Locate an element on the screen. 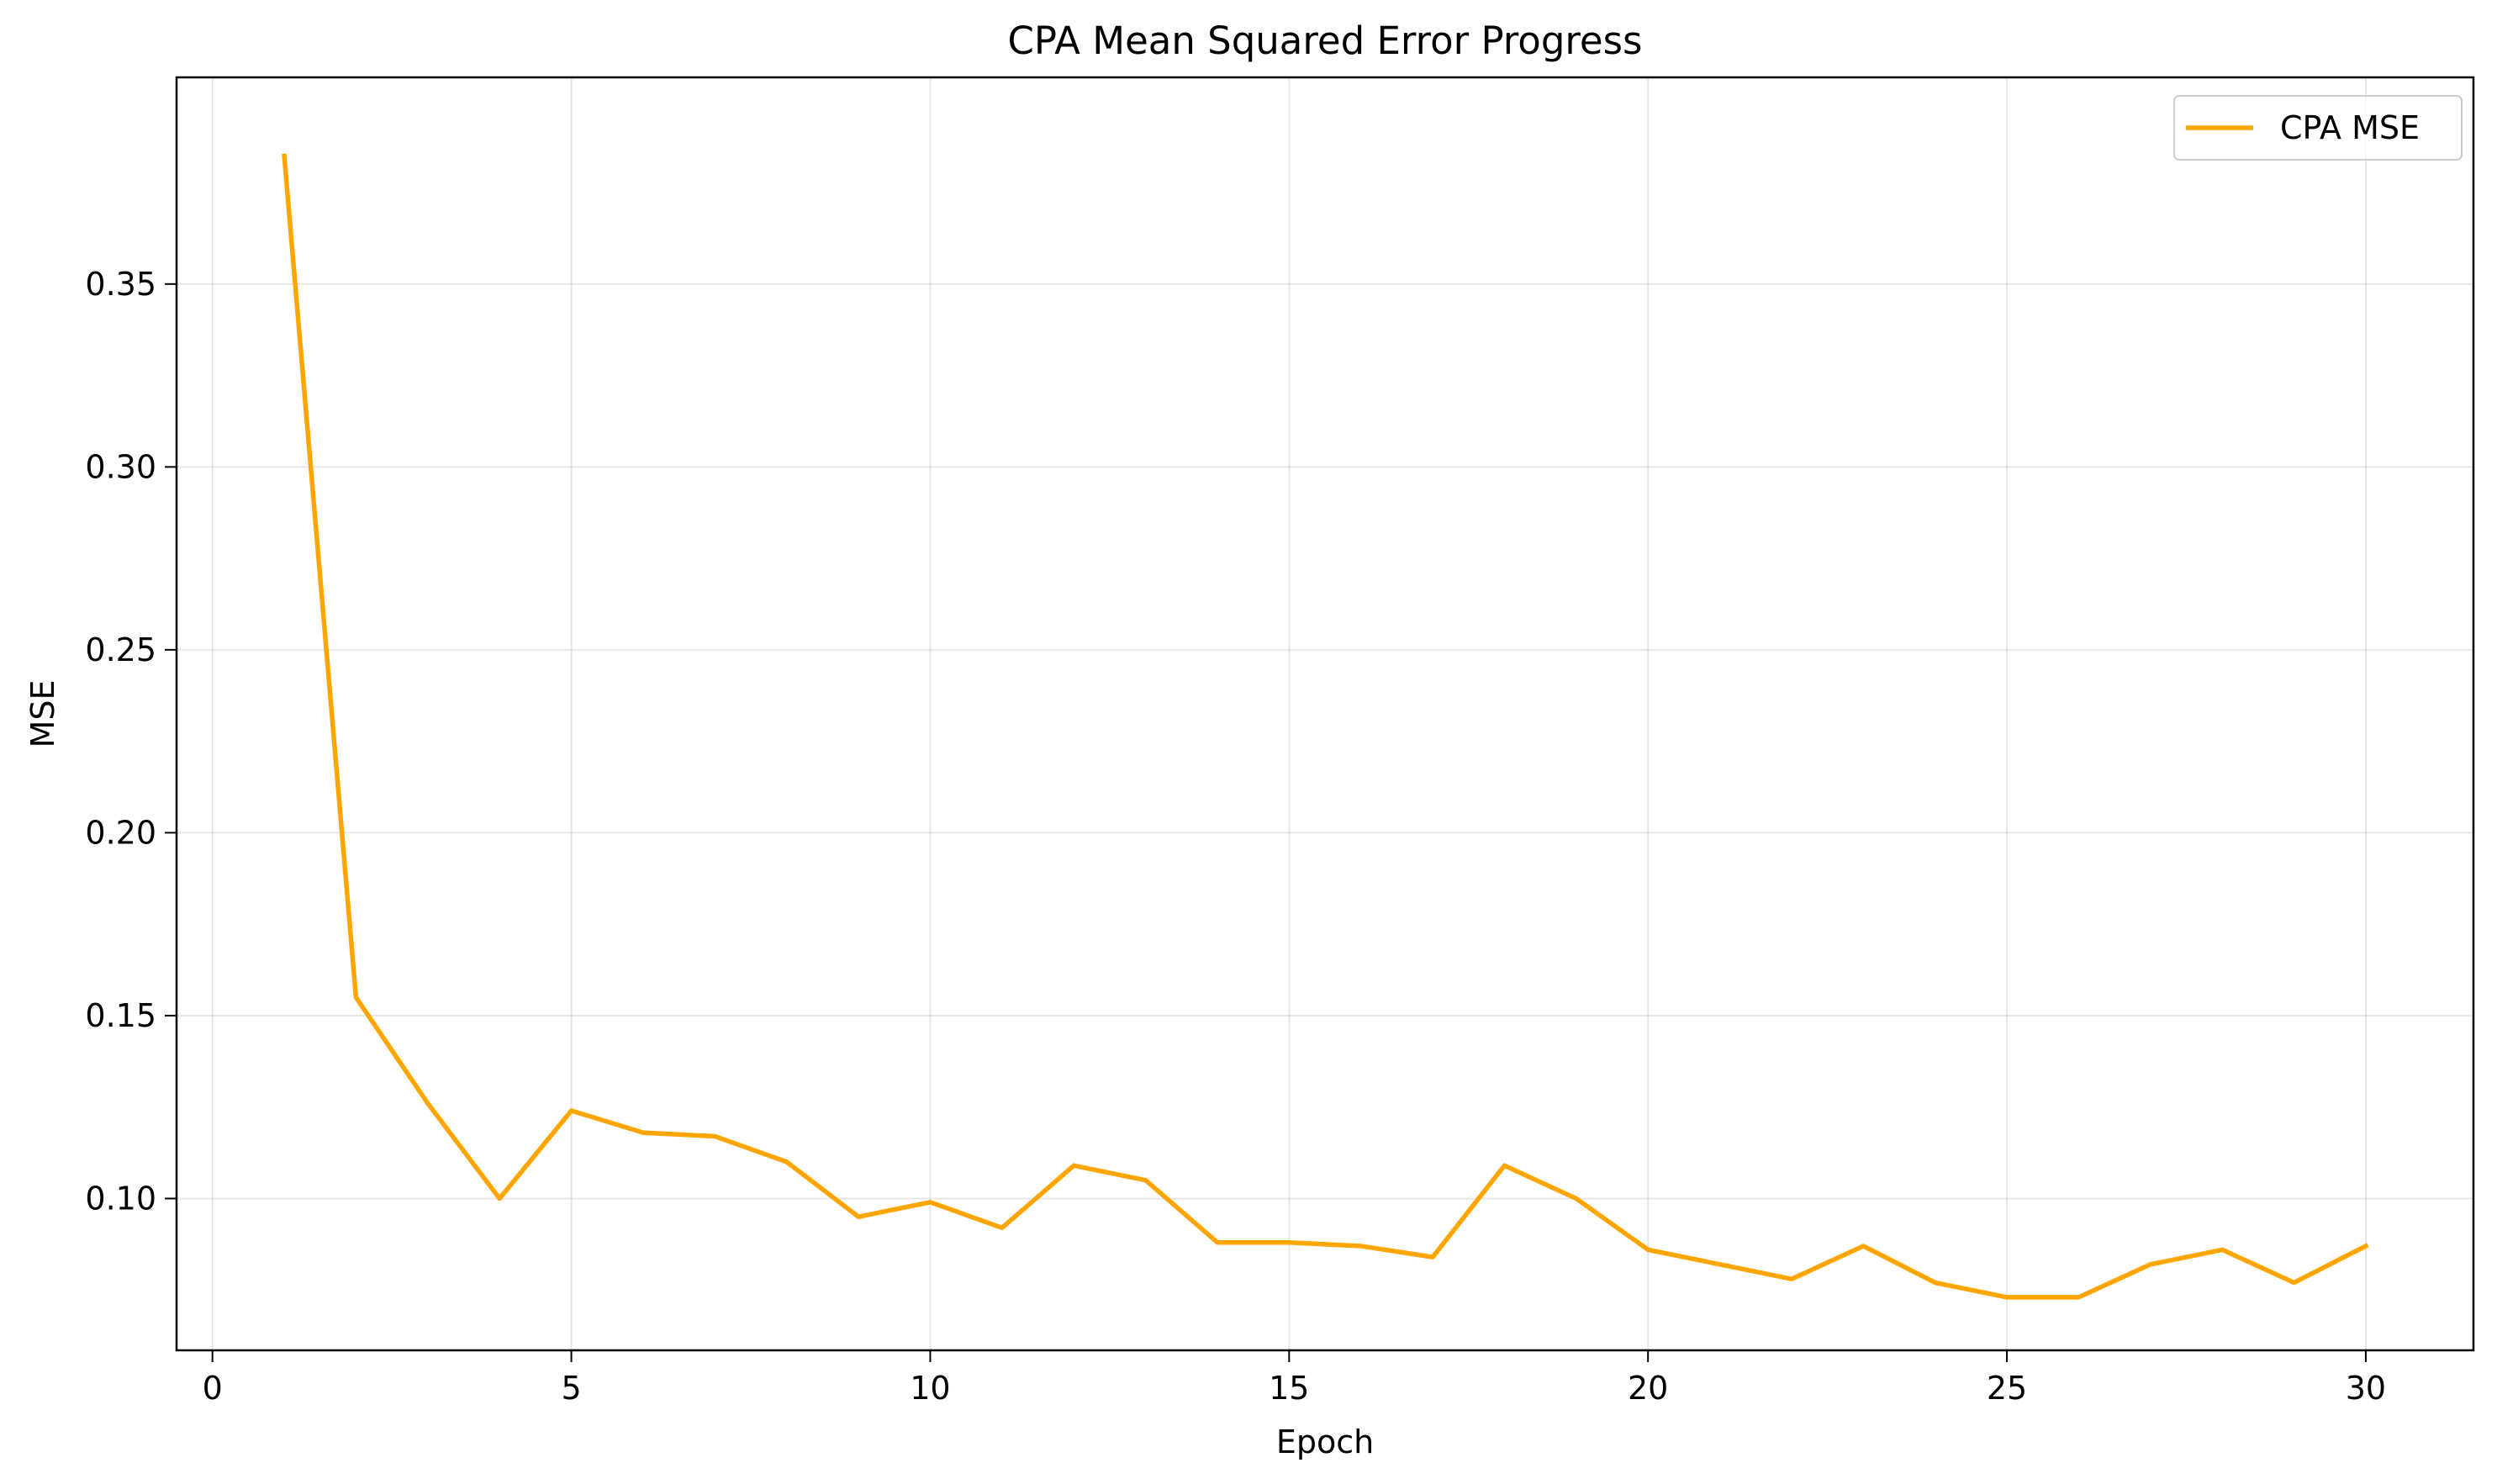 Image resolution: width=2497 pixels, height=1484 pixels. x-tick-label: 5 is located at coordinates (571, 1388).